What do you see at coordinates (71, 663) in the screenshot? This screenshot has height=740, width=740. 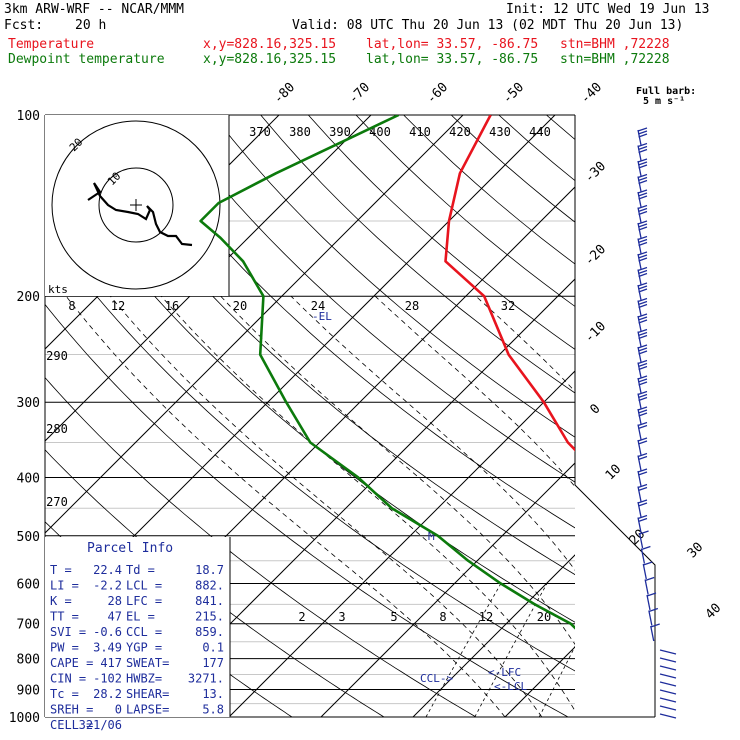 I see `parcel-key: CAPE =` at bounding box center [71, 663].